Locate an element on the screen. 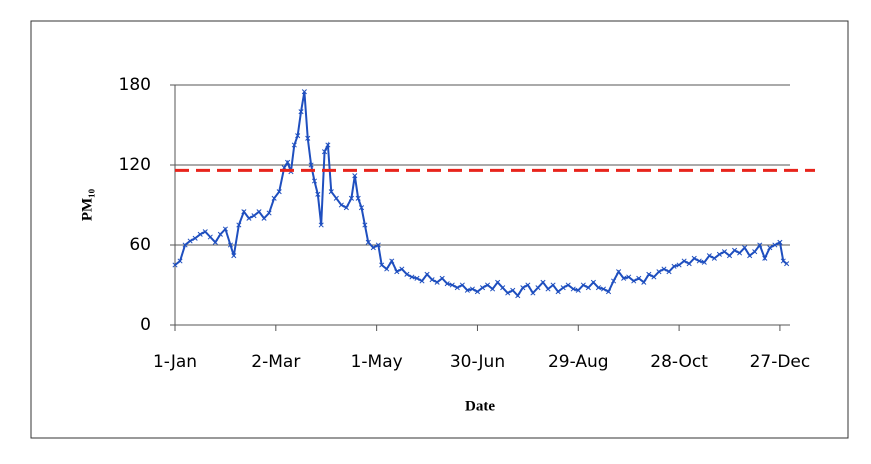 The width and height of the screenshot is (871, 464). y-tick-label: 0 is located at coordinates (145, 325).